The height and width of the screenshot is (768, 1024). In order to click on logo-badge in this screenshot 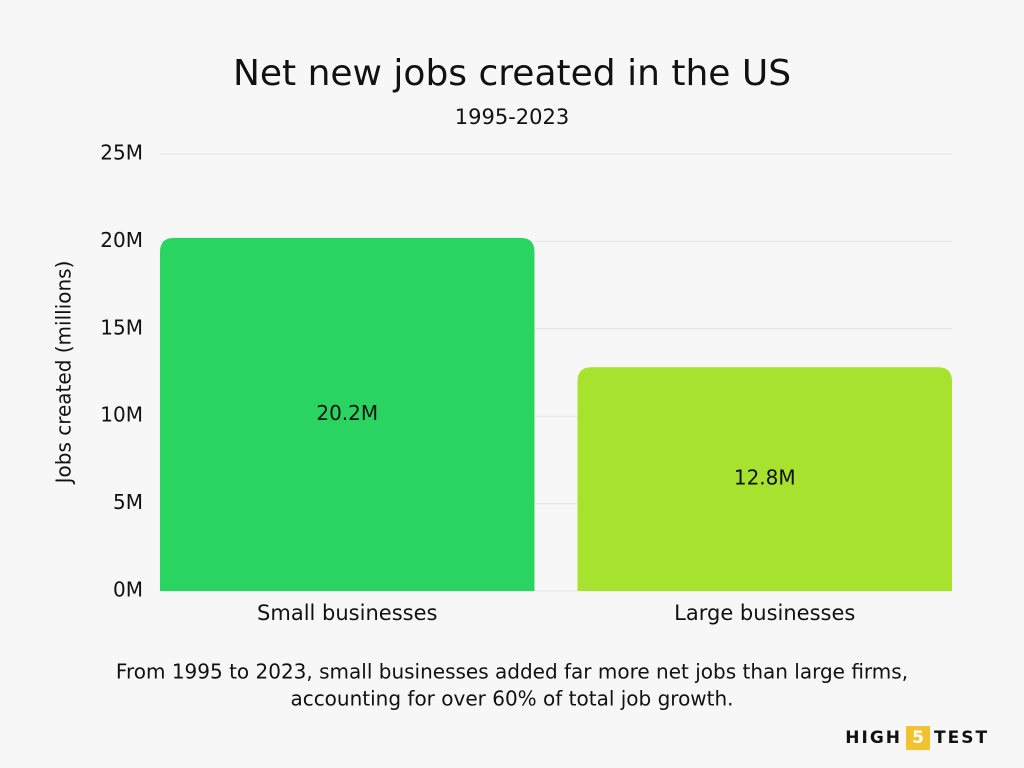, I will do `click(918, 738)`.